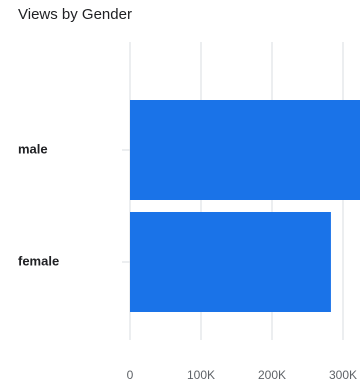 The height and width of the screenshot is (385, 360). I want to click on bar, so click(230, 262).